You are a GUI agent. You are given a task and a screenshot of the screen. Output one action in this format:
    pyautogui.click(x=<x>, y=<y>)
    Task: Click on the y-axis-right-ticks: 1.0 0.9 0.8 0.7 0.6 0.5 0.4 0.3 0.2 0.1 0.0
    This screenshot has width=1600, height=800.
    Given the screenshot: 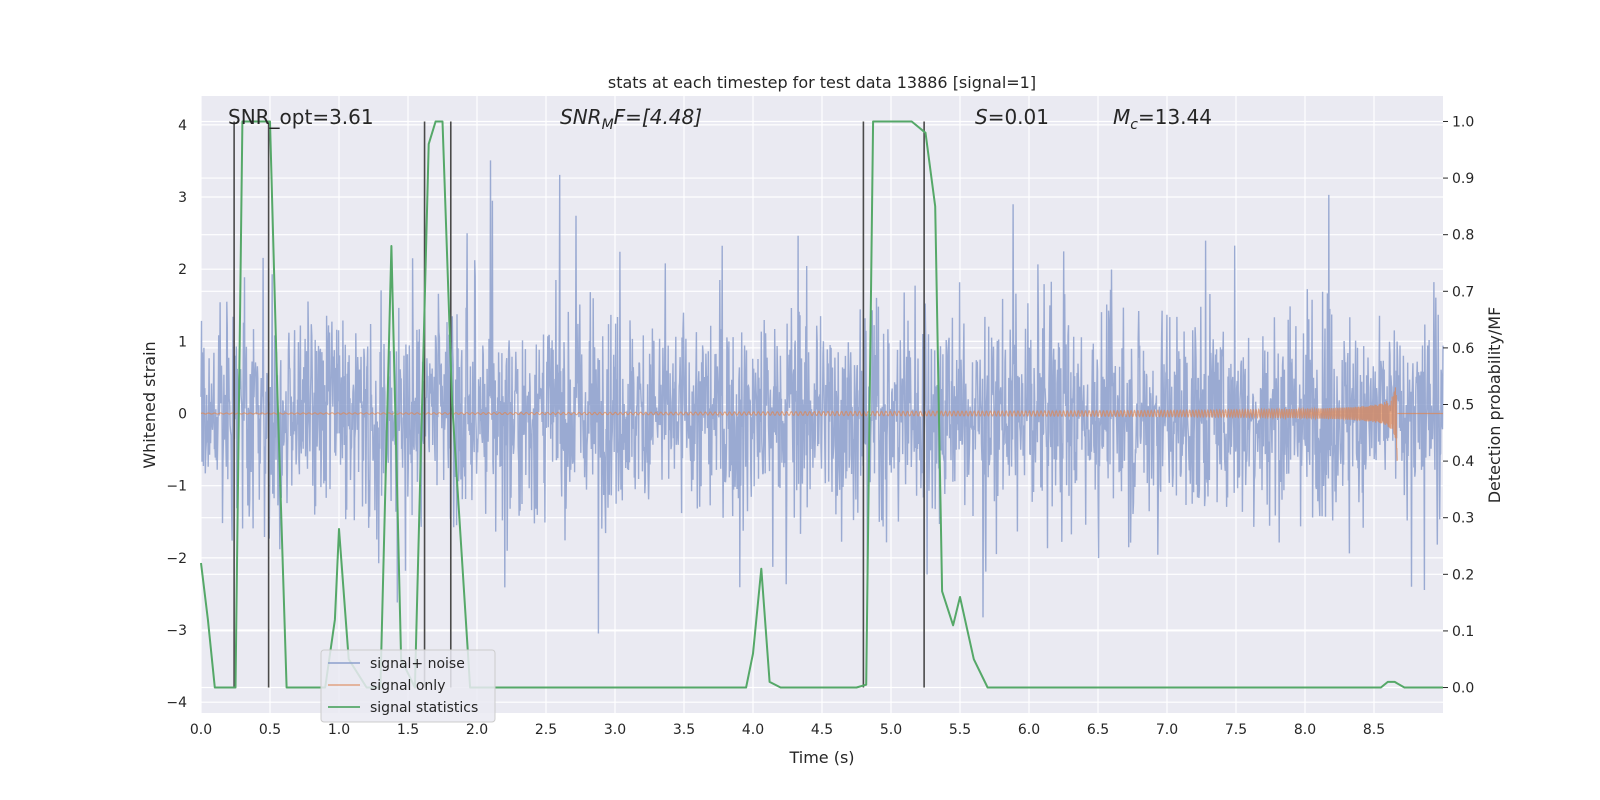 What is the action you would take?
    pyautogui.click(x=1458, y=405)
    